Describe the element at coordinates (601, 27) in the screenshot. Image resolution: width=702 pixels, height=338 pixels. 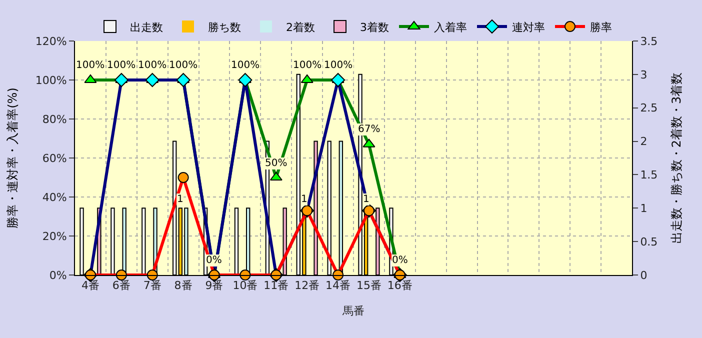
I see `legend-label: 勝率` at that location.